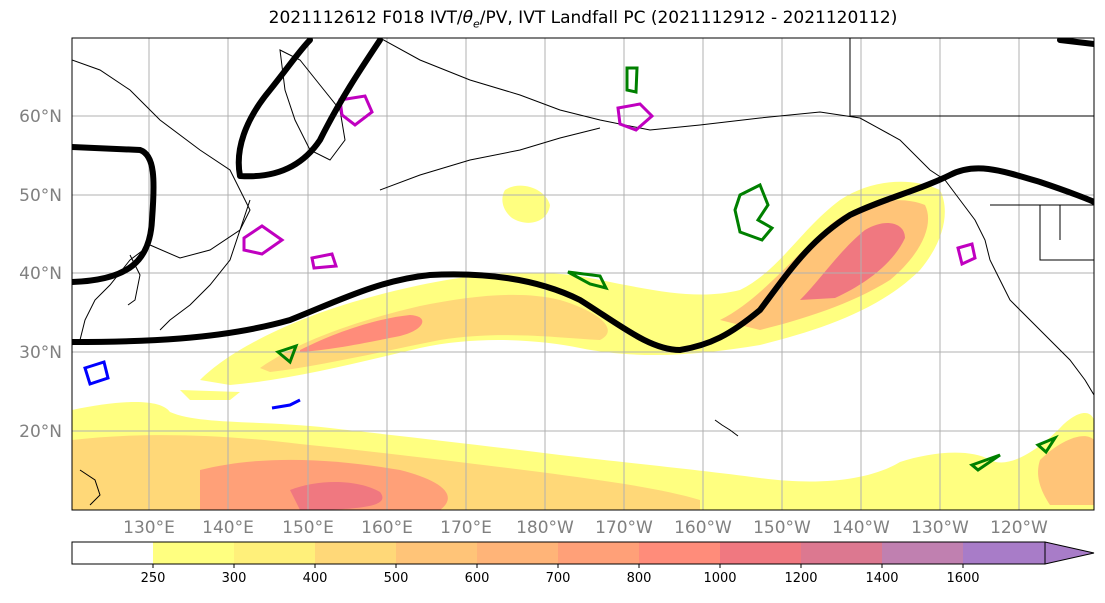 This screenshot has height=603, width=1105. I want to click on ivt-band-north-core, so click(361, 333).